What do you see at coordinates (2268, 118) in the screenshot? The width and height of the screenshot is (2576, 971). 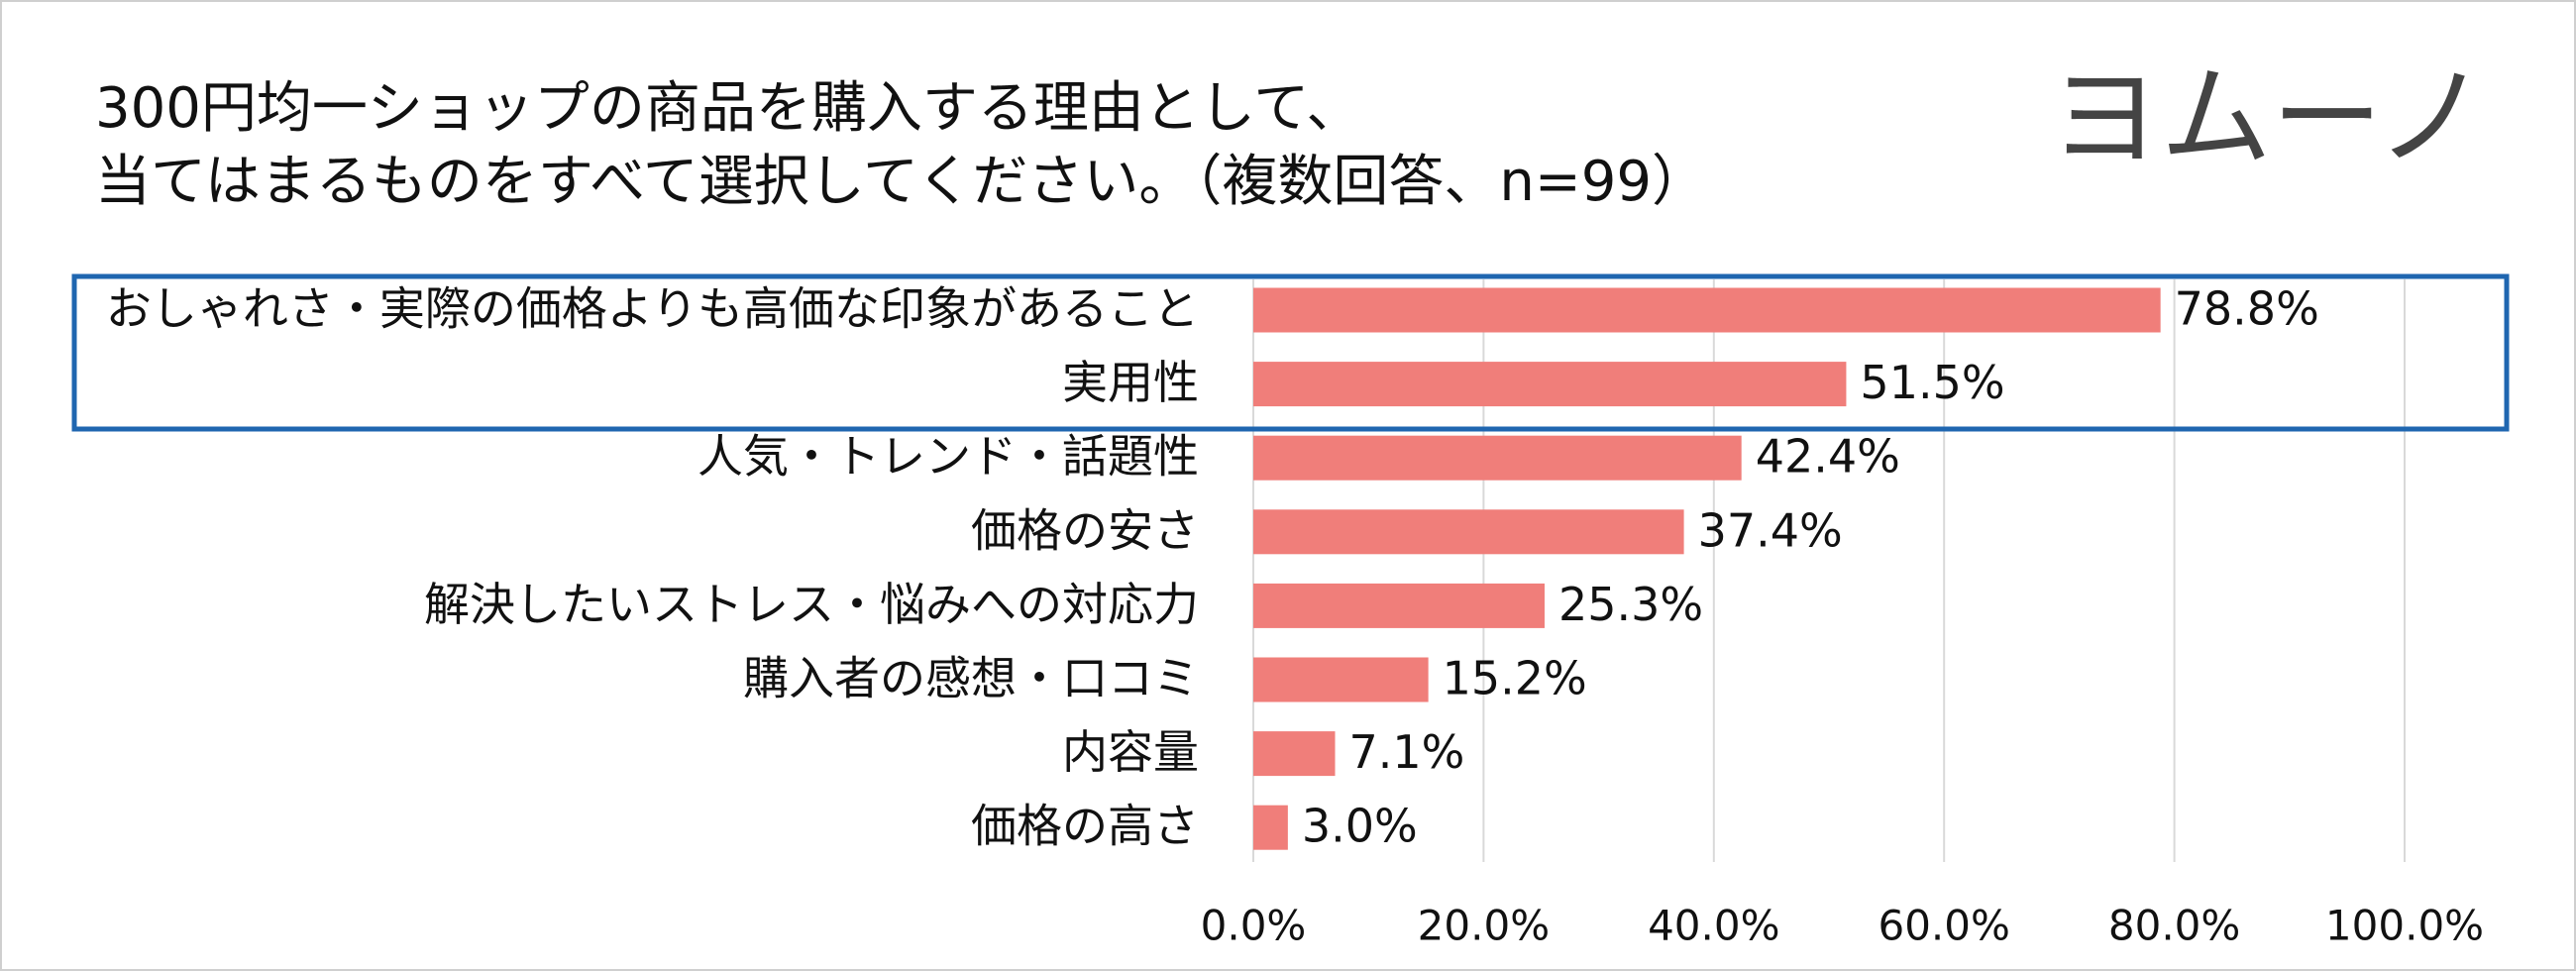 I see `logo: ヨムーノ` at bounding box center [2268, 118].